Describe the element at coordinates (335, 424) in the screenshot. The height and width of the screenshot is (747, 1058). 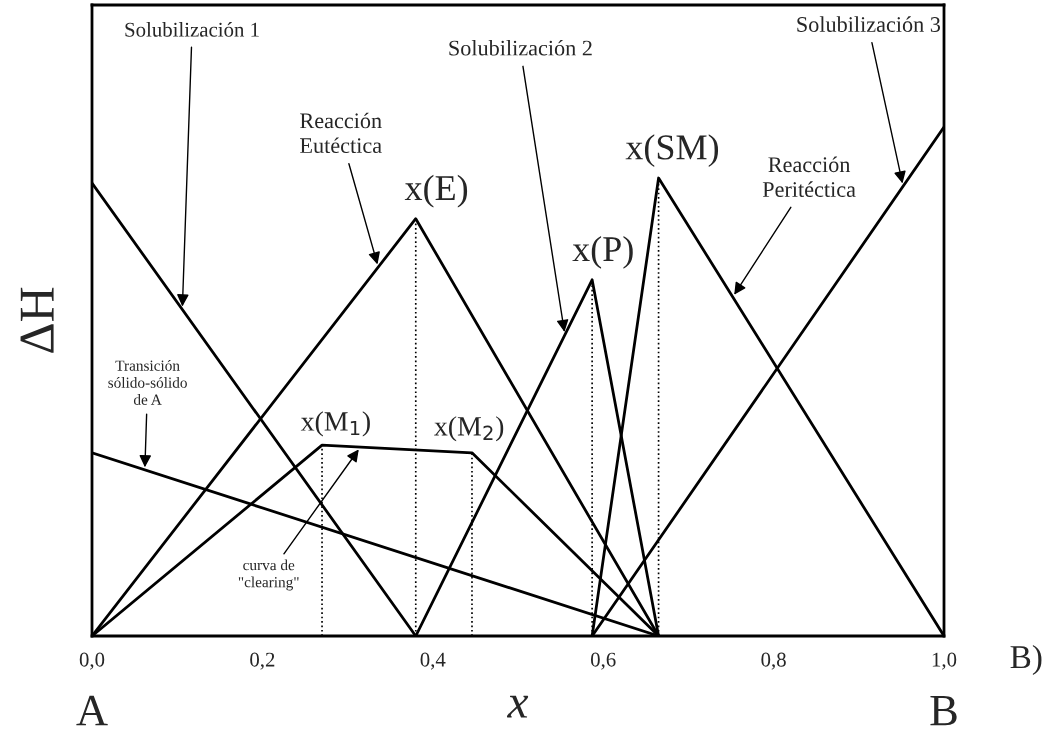
I see `annotation: x(M$_{1}$)` at that location.